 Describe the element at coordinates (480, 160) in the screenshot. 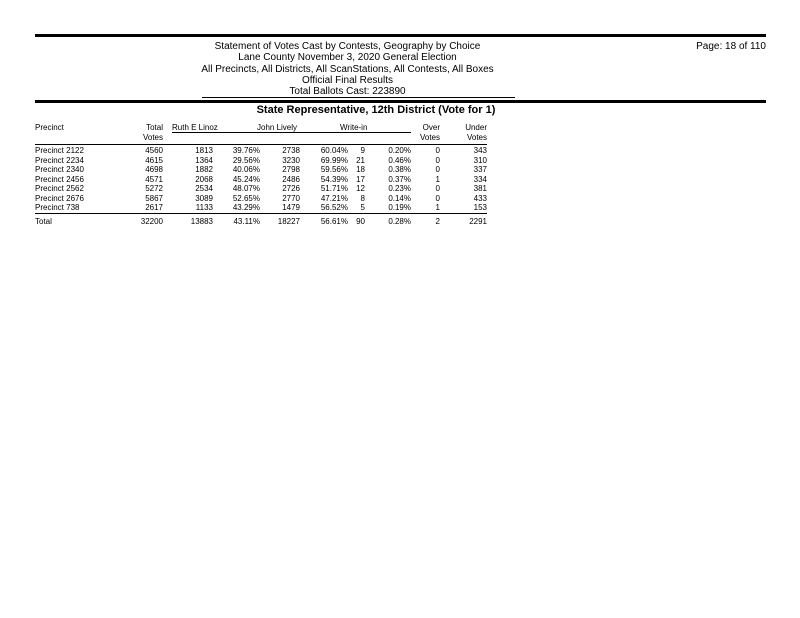

I see `under-votes-cell: 310` at that location.